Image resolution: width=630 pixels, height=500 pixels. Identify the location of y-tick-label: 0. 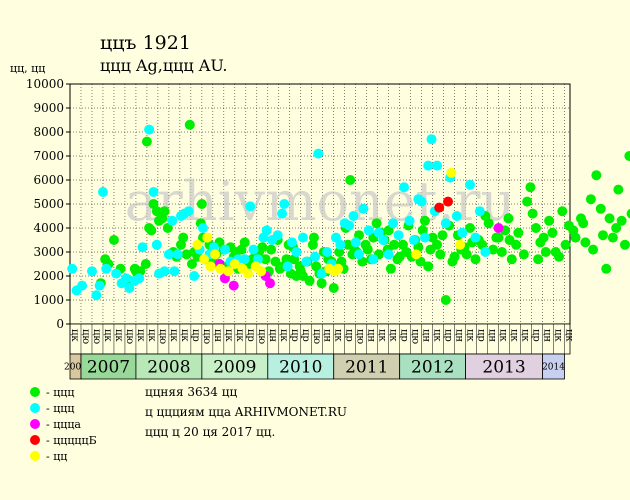
(60, 324).